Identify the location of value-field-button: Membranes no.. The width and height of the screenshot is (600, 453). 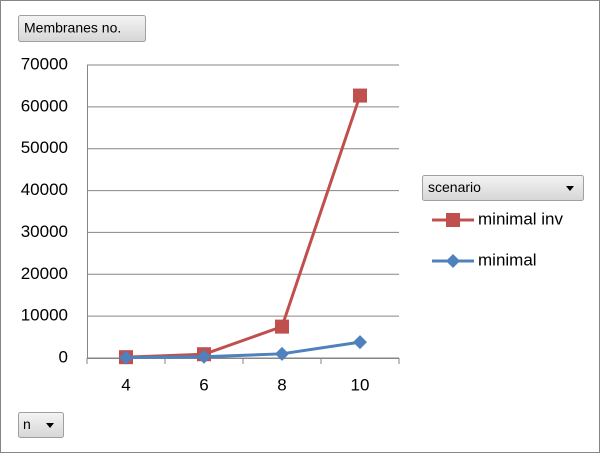
(82, 28).